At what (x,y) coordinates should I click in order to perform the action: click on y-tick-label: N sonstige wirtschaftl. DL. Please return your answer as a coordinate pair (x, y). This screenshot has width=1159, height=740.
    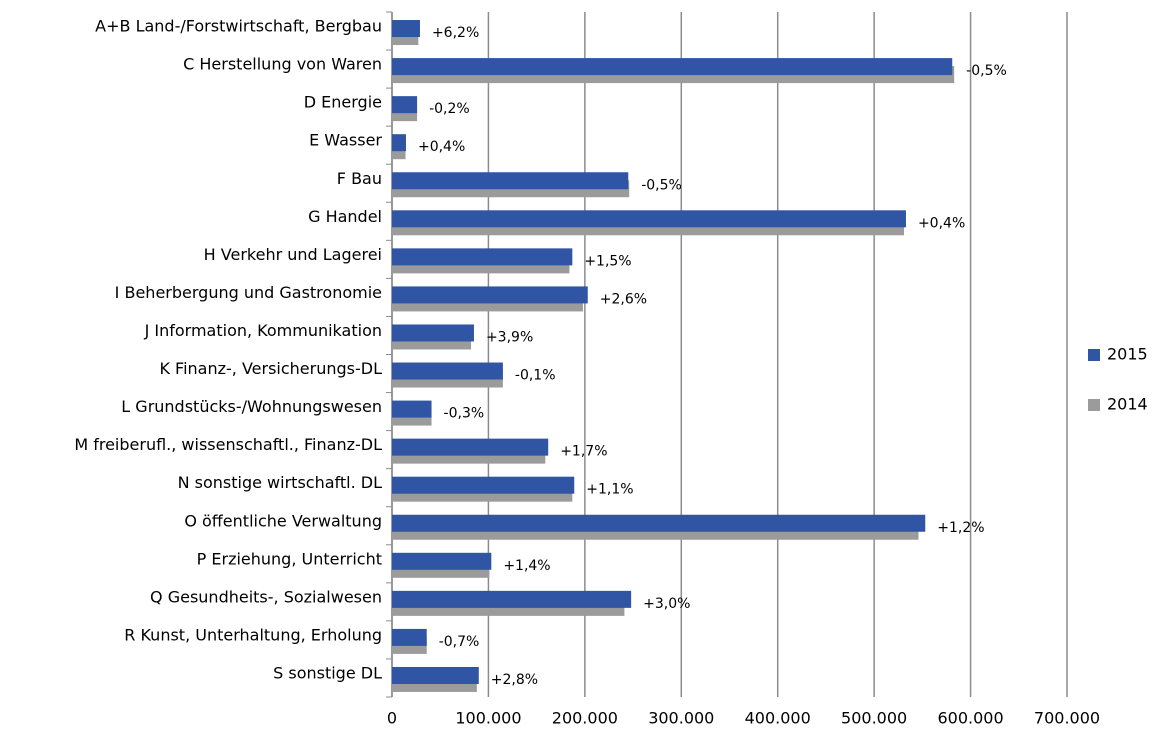
    Looking at the image, I should click on (280, 482).